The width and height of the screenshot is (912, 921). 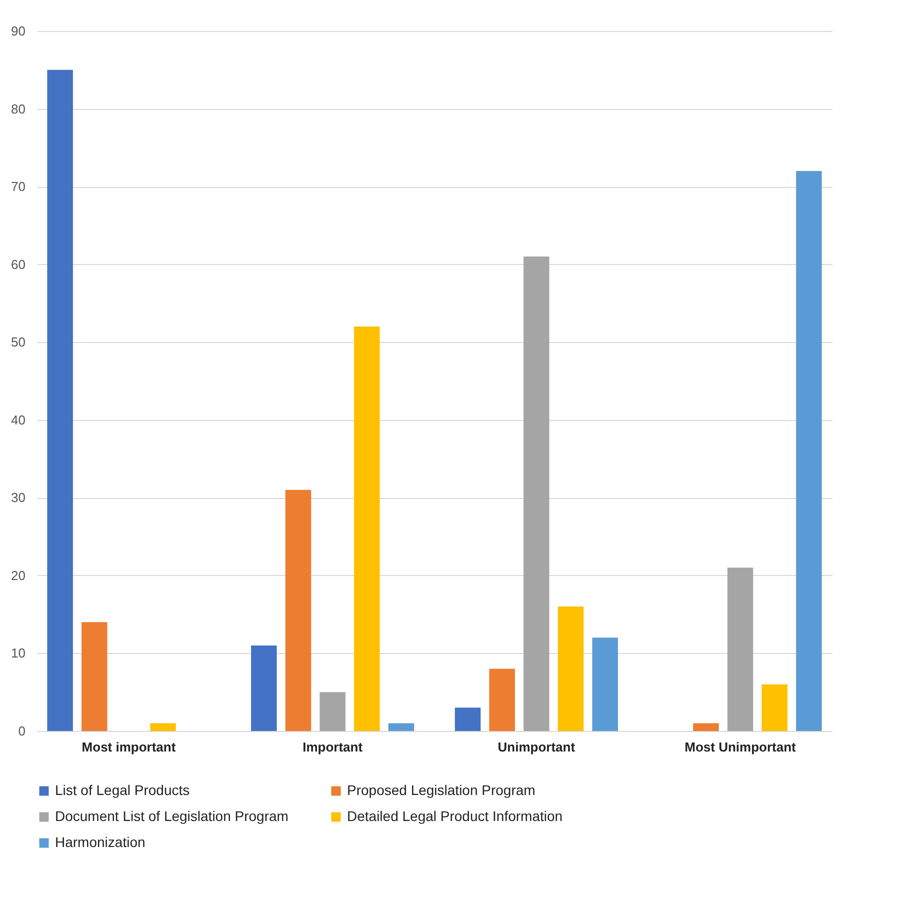 I want to click on y-tick-label: 90, so click(x=18, y=31).